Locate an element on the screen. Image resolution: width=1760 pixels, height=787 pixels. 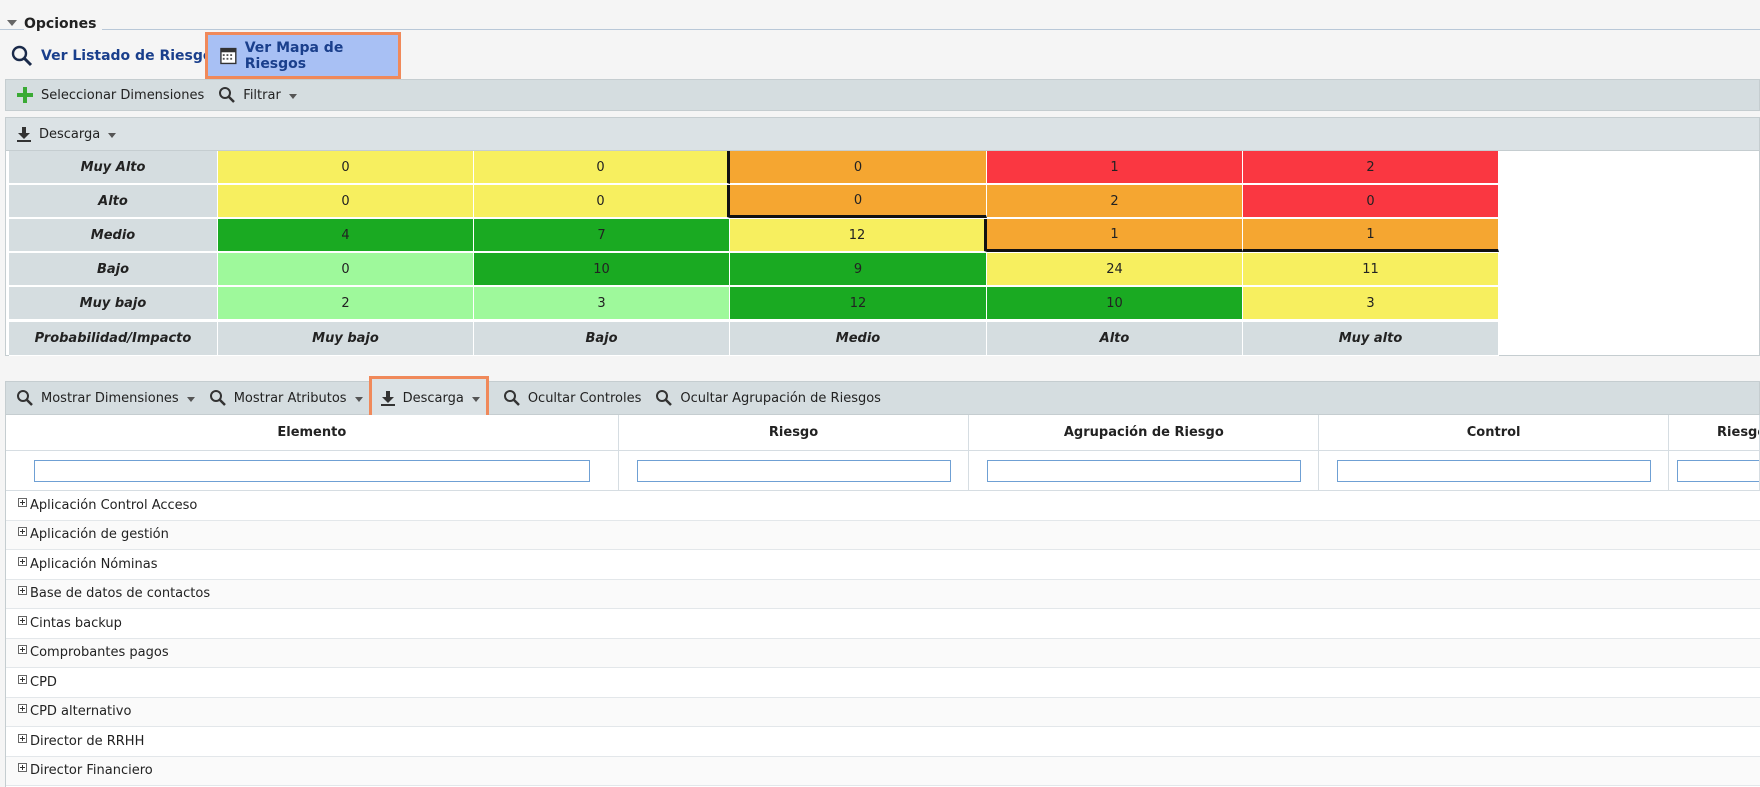
row-label: Cintas backup is located at coordinates (76, 623).